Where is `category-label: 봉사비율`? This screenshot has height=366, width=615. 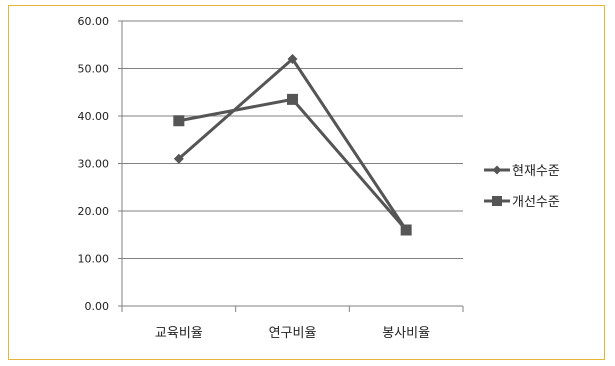 category-label: 봉사비율 is located at coordinates (406, 333).